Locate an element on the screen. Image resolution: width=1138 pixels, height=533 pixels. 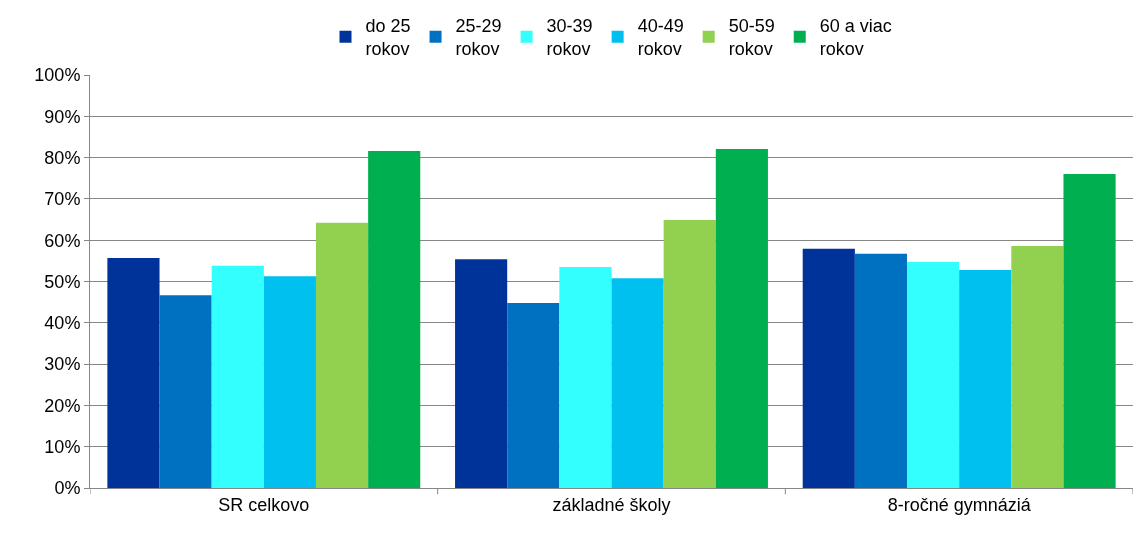
y-tick-label: 30% is located at coordinates (62, 364).